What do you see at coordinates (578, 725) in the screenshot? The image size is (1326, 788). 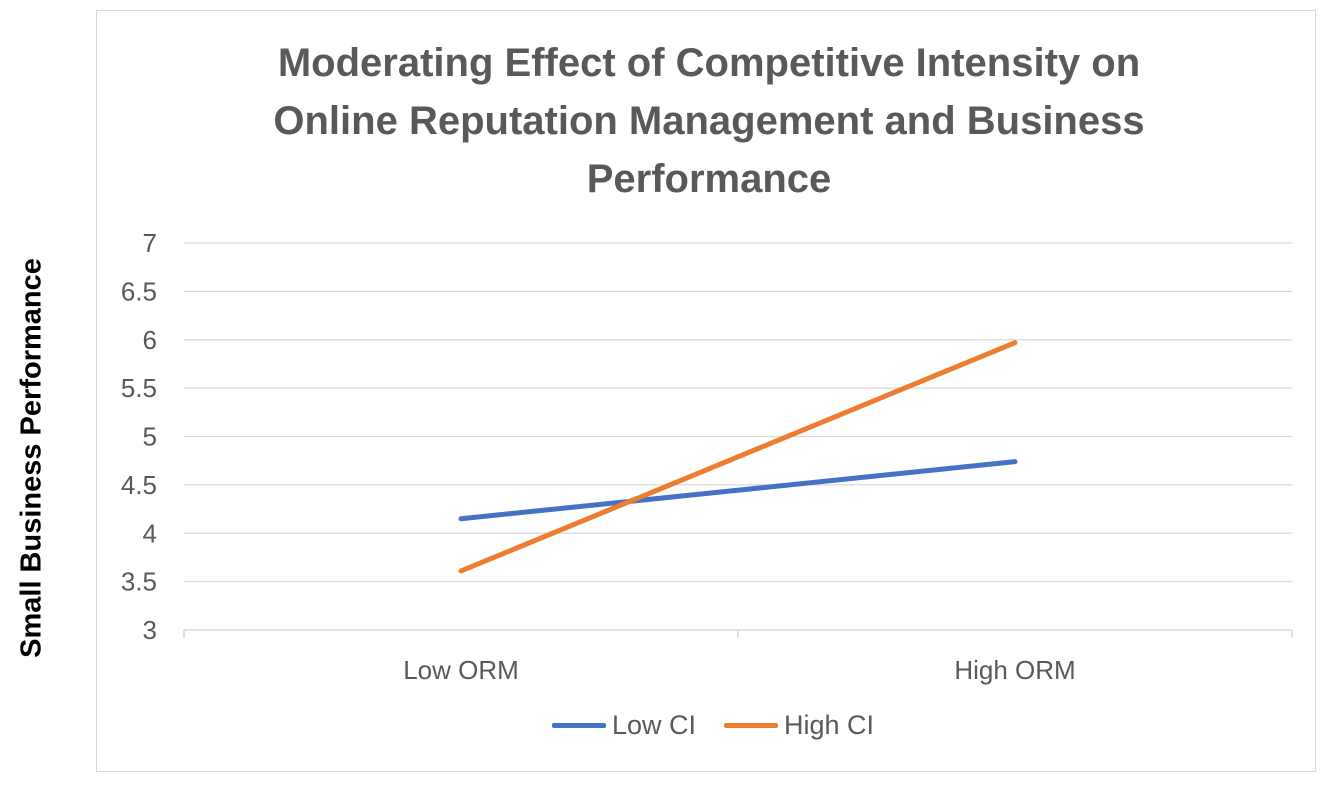 I see `legend-swatch-low-ci` at bounding box center [578, 725].